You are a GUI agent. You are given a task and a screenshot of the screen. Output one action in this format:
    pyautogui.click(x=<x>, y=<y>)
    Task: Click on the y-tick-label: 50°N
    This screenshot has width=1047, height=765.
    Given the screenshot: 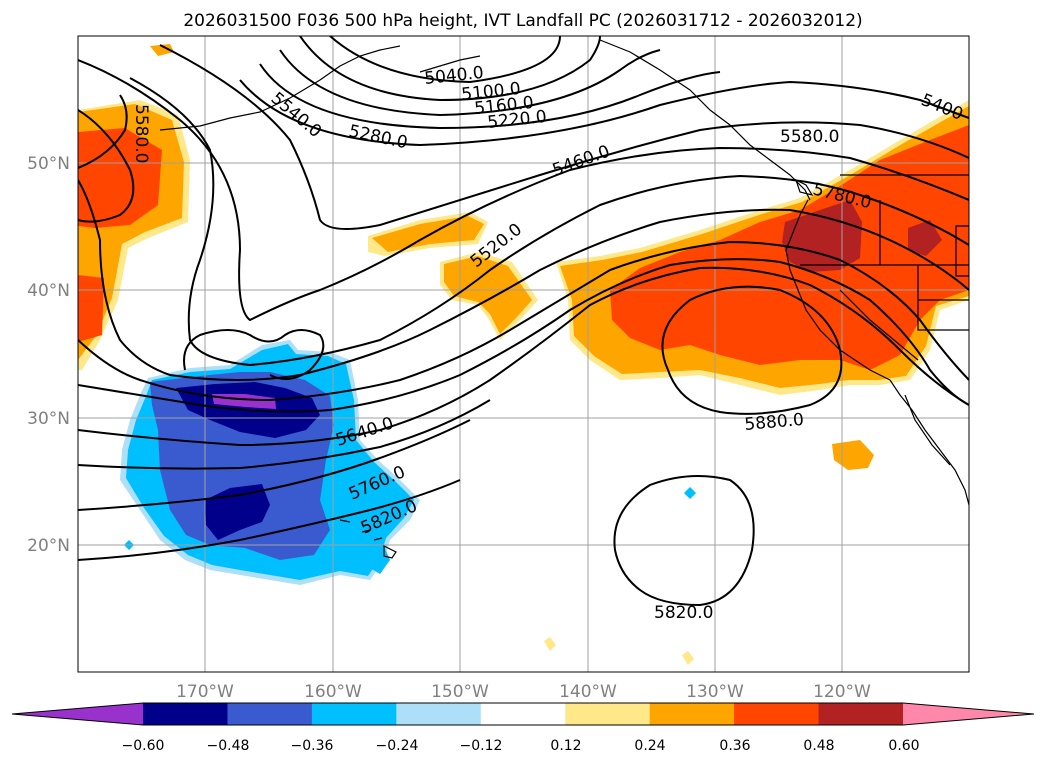 What is the action you would take?
    pyautogui.click(x=48, y=164)
    